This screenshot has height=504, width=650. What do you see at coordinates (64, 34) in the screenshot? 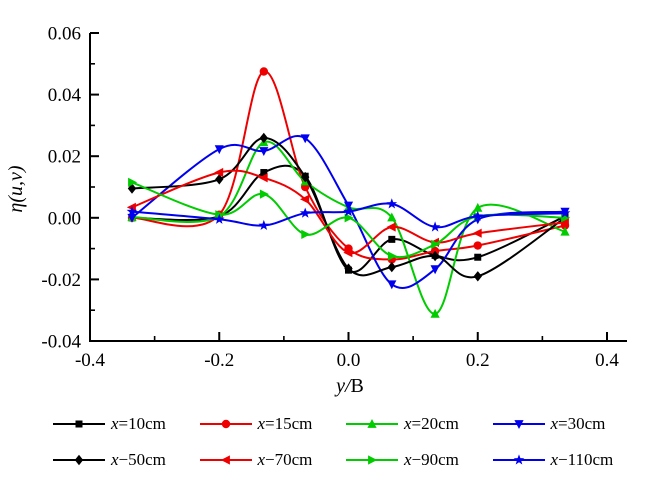
I see `y-tick-label: 0.06` at bounding box center [64, 34].